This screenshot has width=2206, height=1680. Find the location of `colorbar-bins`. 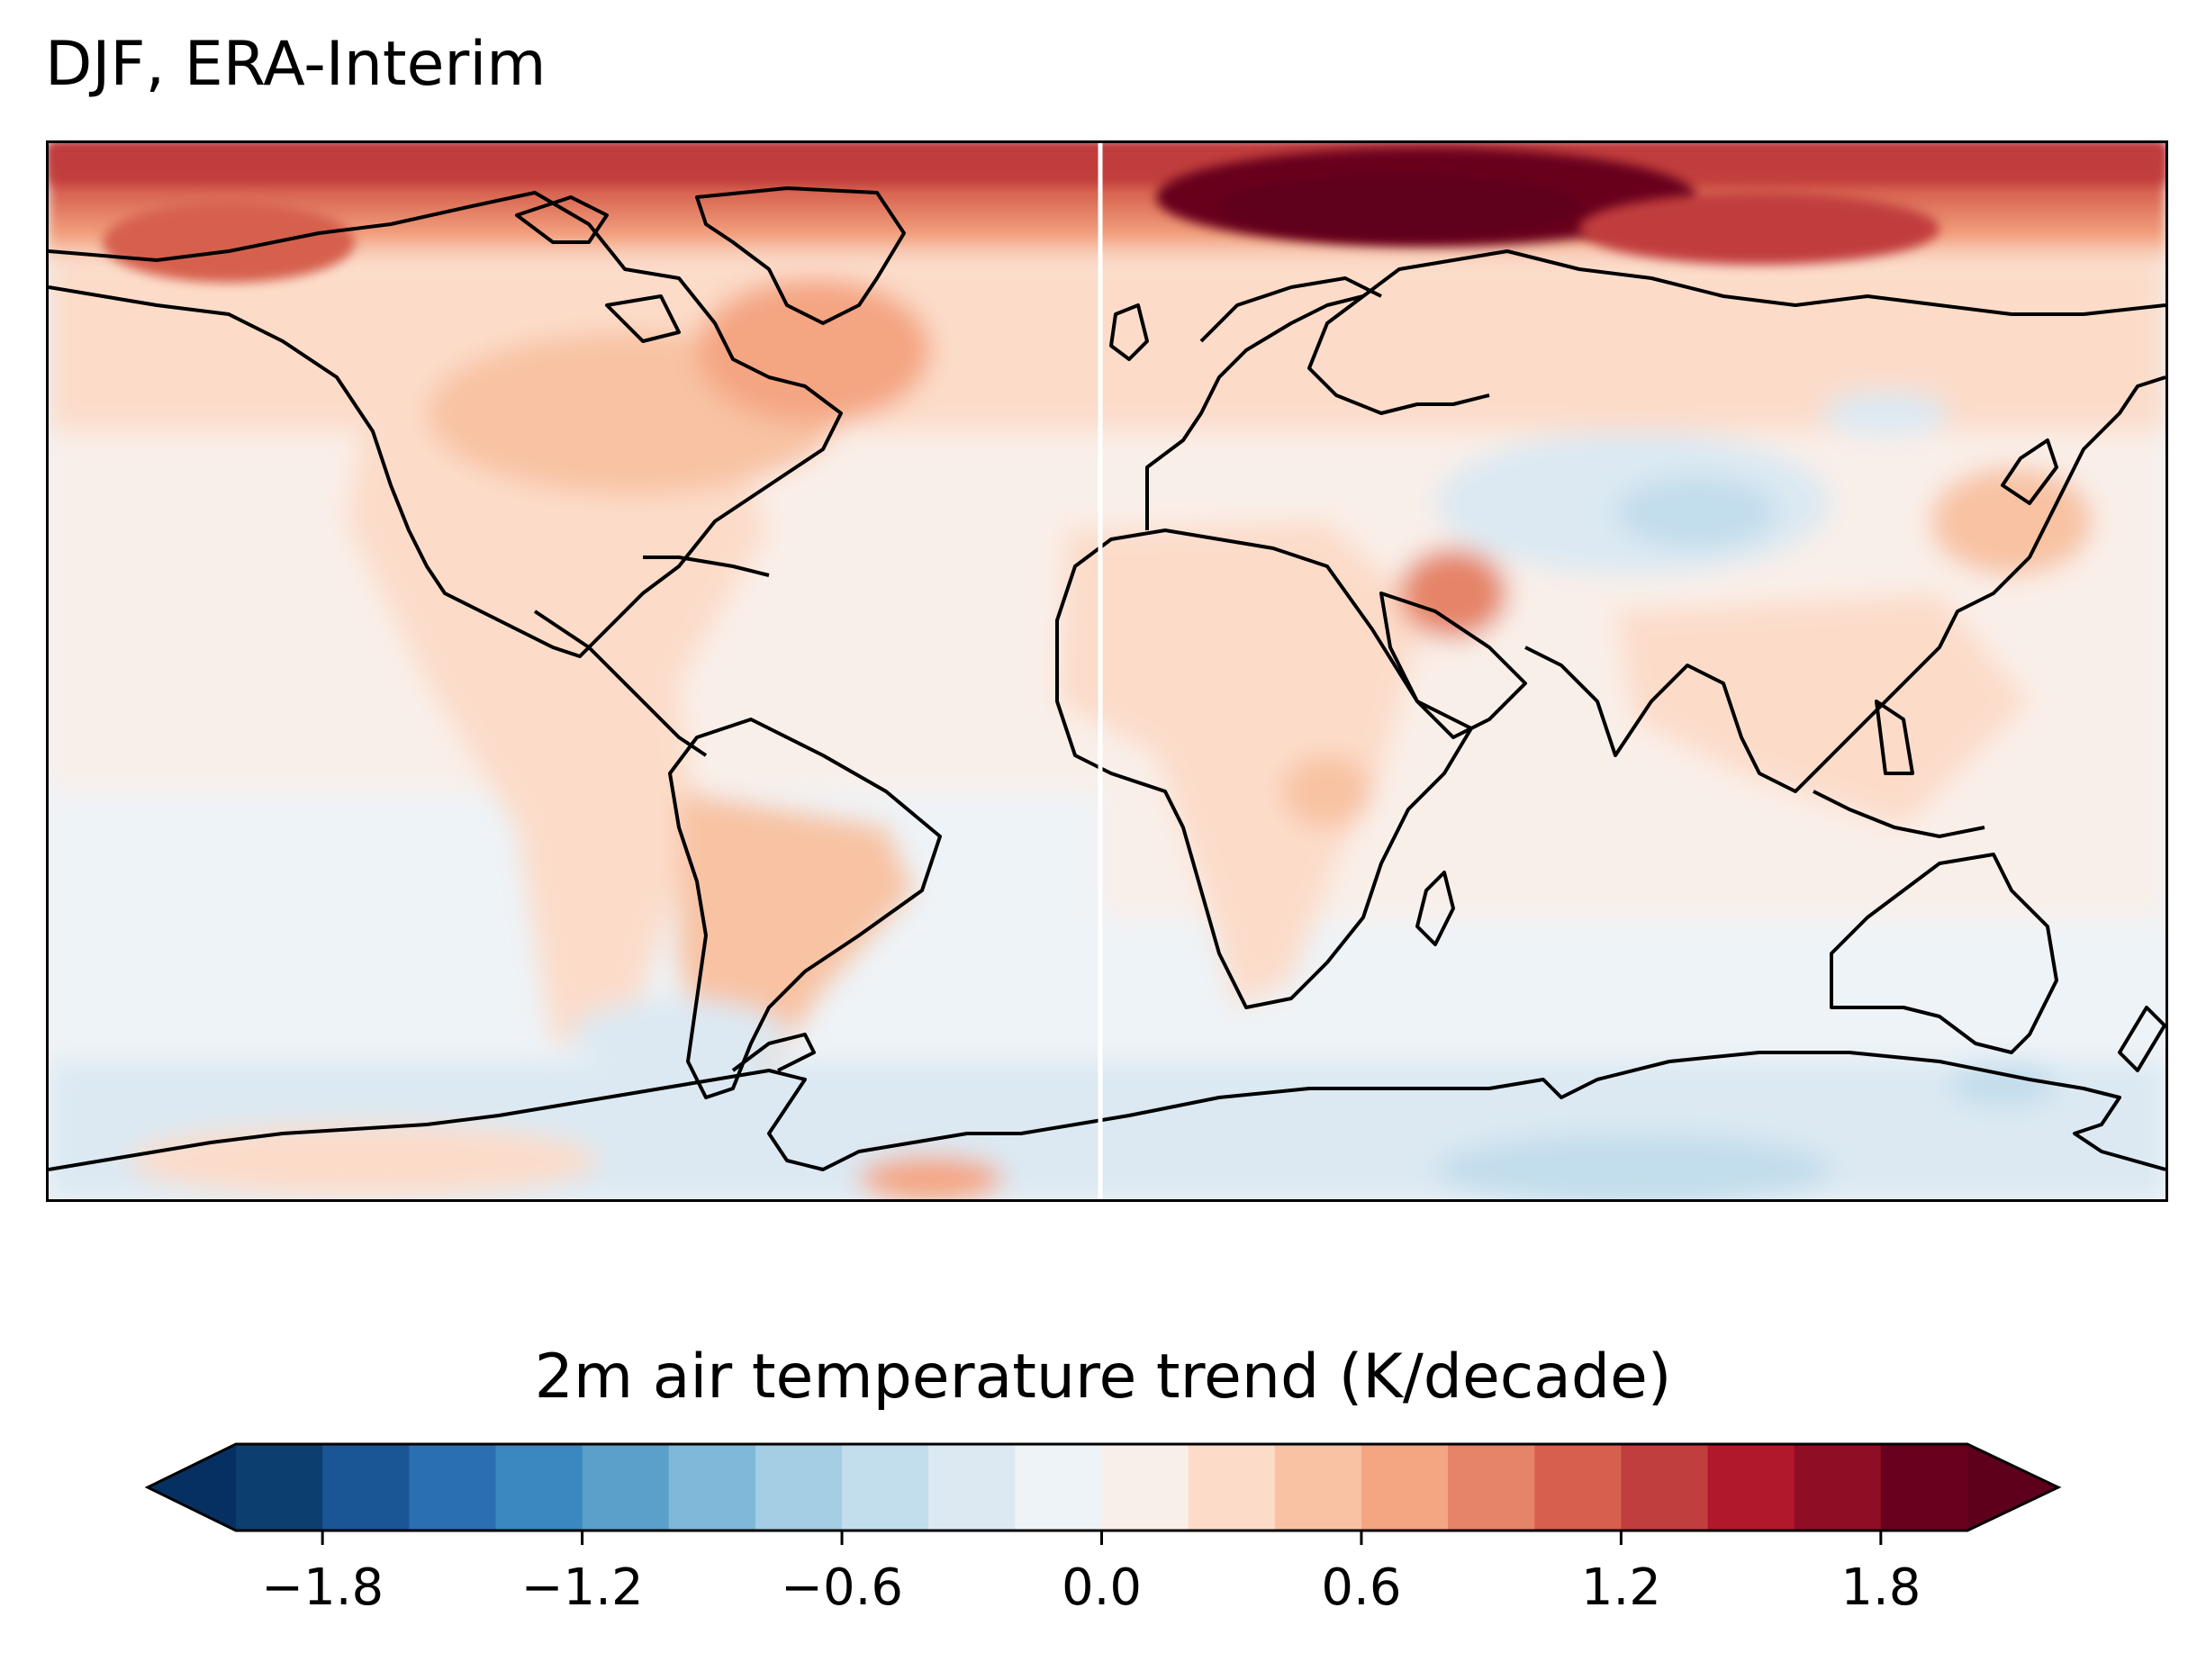

colorbar-bins is located at coordinates (1102, 1487).